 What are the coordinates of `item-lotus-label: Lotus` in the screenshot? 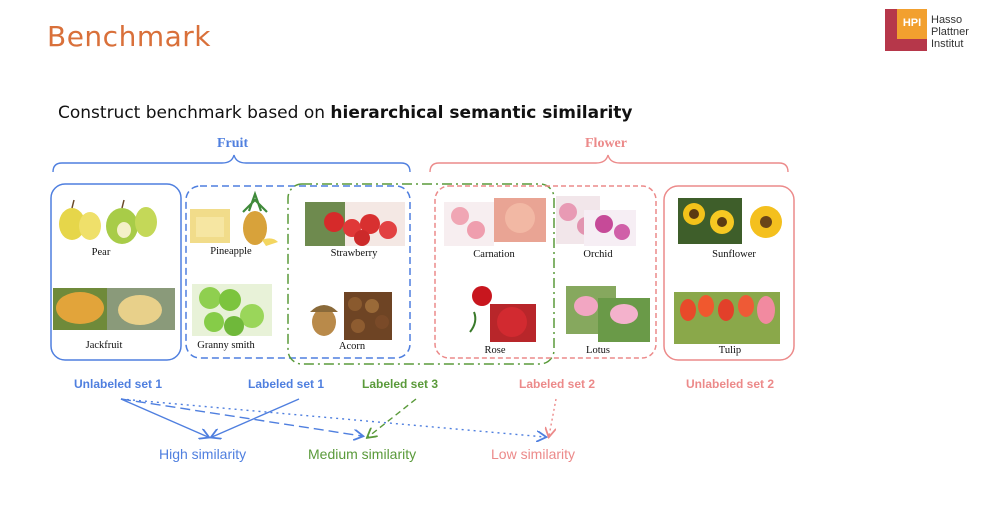 It's located at (598, 350).